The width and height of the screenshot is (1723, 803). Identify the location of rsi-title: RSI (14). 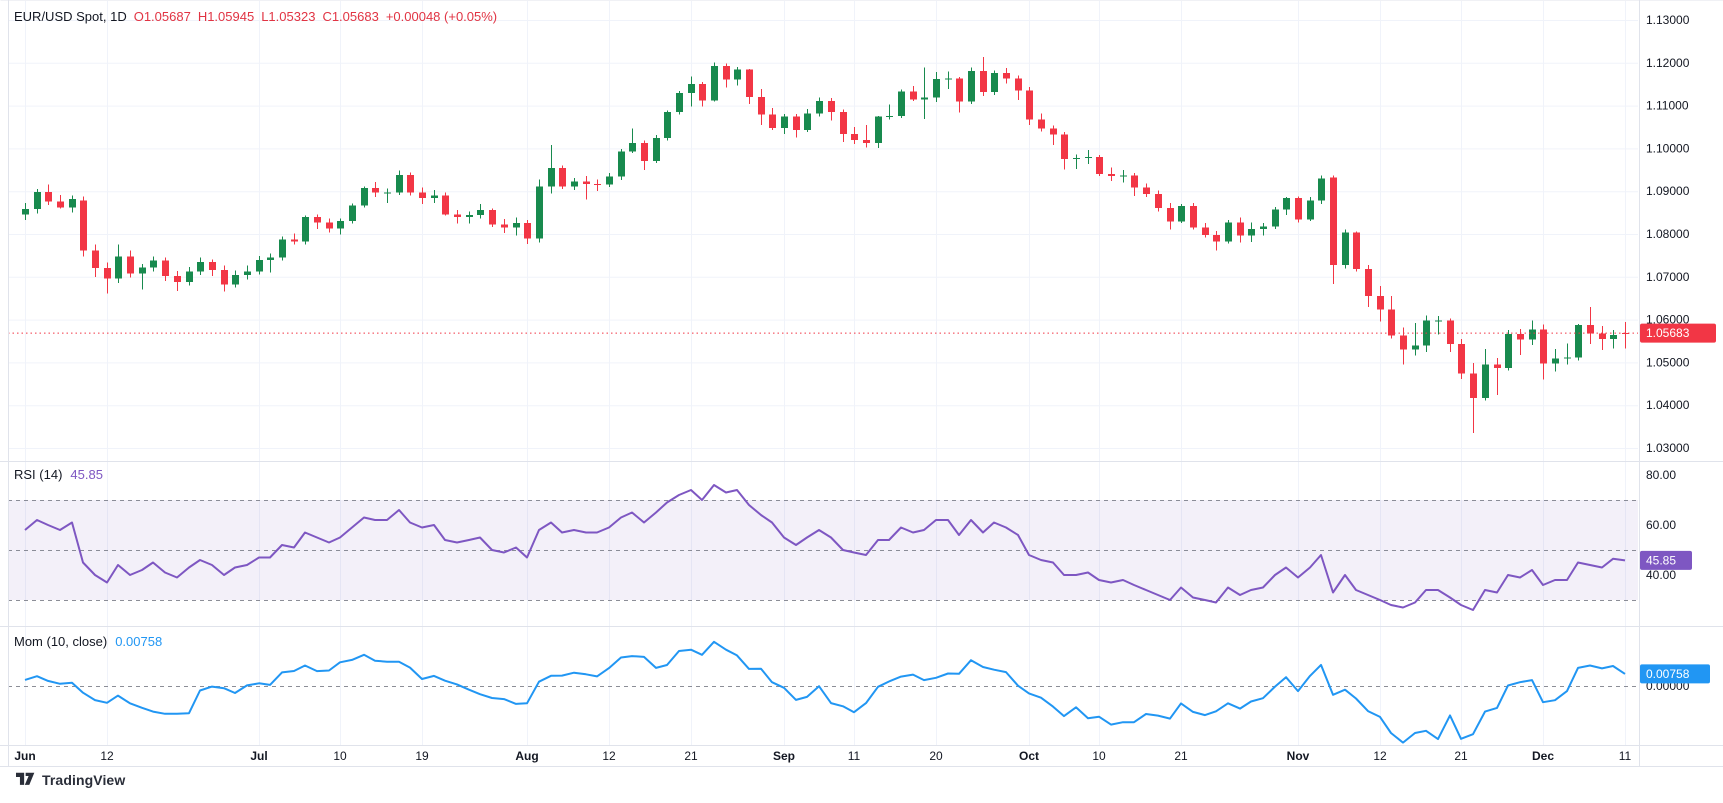
(38, 474).